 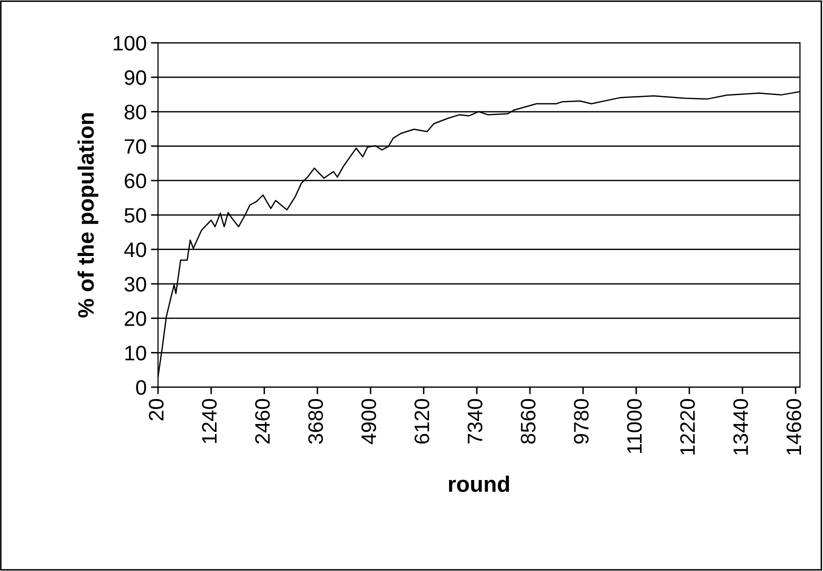 What do you see at coordinates (740, 427) in the screenshot?
I see `x-tick-label: 13440` at bounding box center [740, 427].